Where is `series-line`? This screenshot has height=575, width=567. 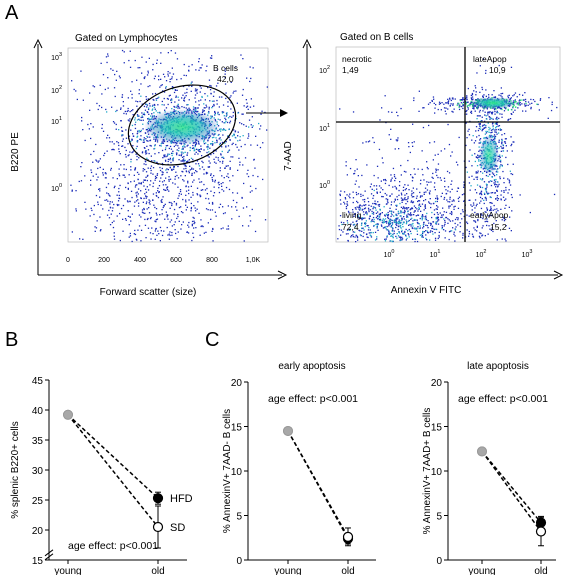 series-line is located at coordinates (113, 456).